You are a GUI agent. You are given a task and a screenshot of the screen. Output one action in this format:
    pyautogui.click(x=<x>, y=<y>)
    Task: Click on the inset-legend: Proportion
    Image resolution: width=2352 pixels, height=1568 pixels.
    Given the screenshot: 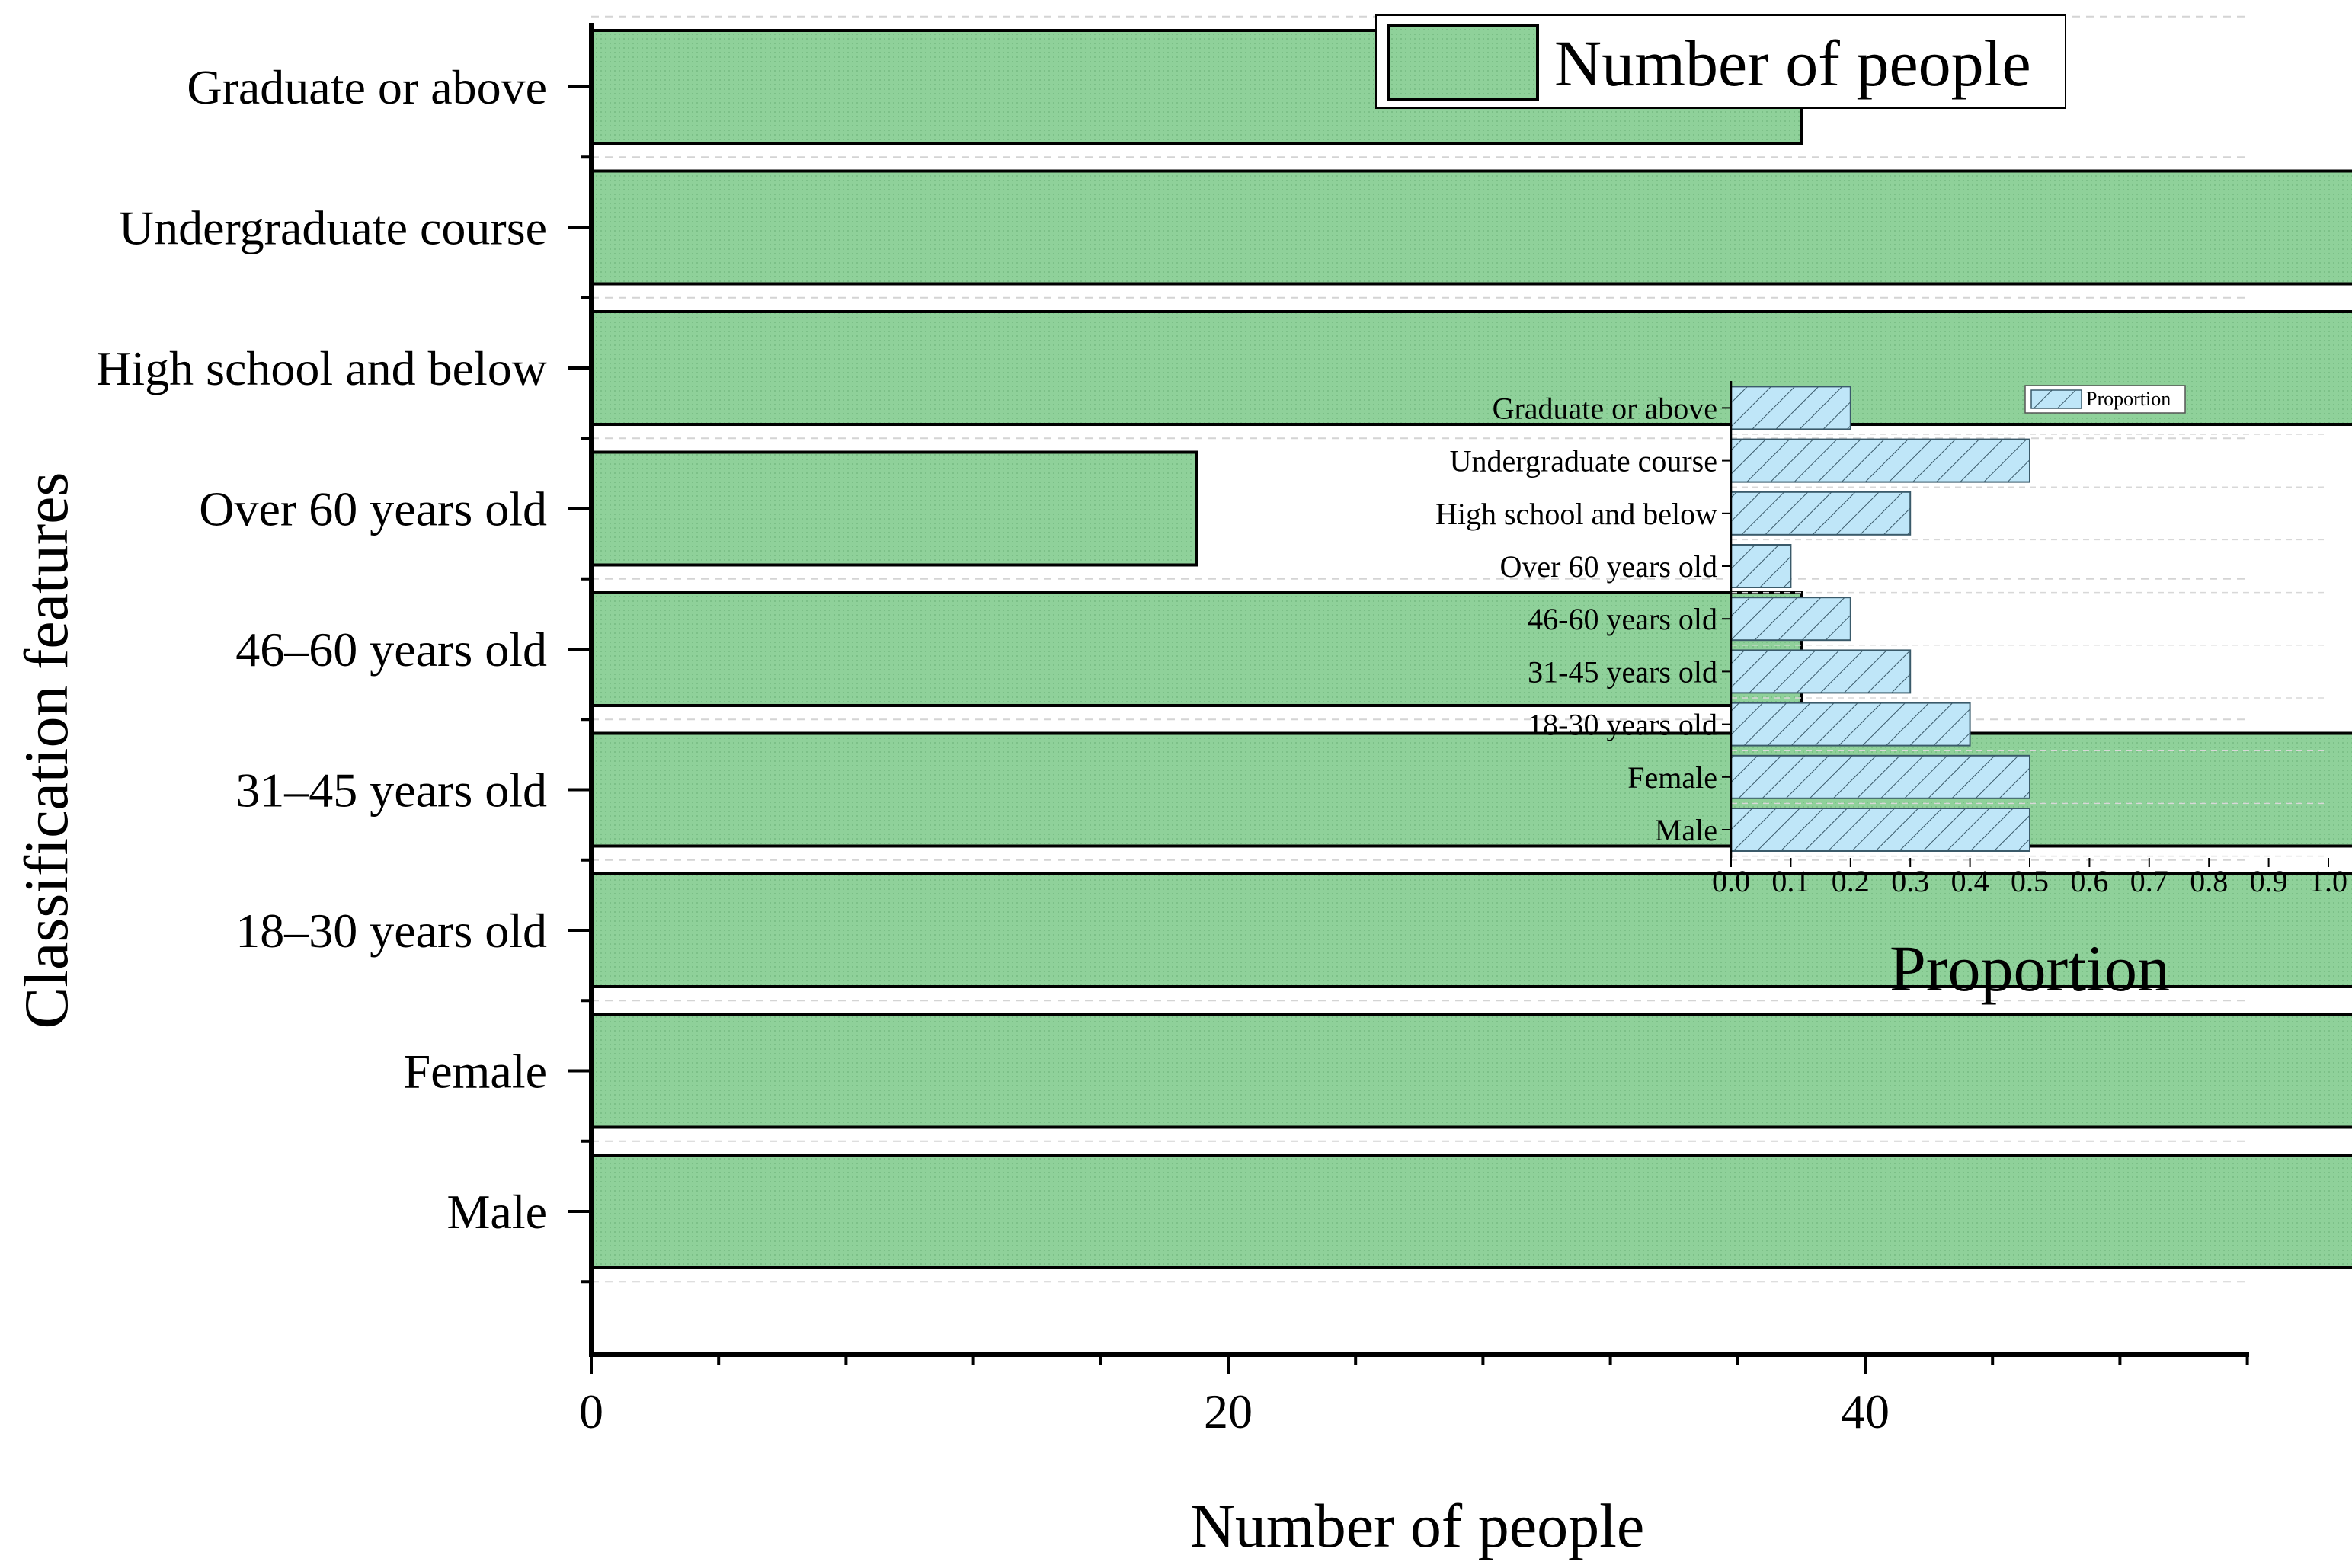 What is the action you would take?
    pyautogui.click(x=2105, y=399)
    